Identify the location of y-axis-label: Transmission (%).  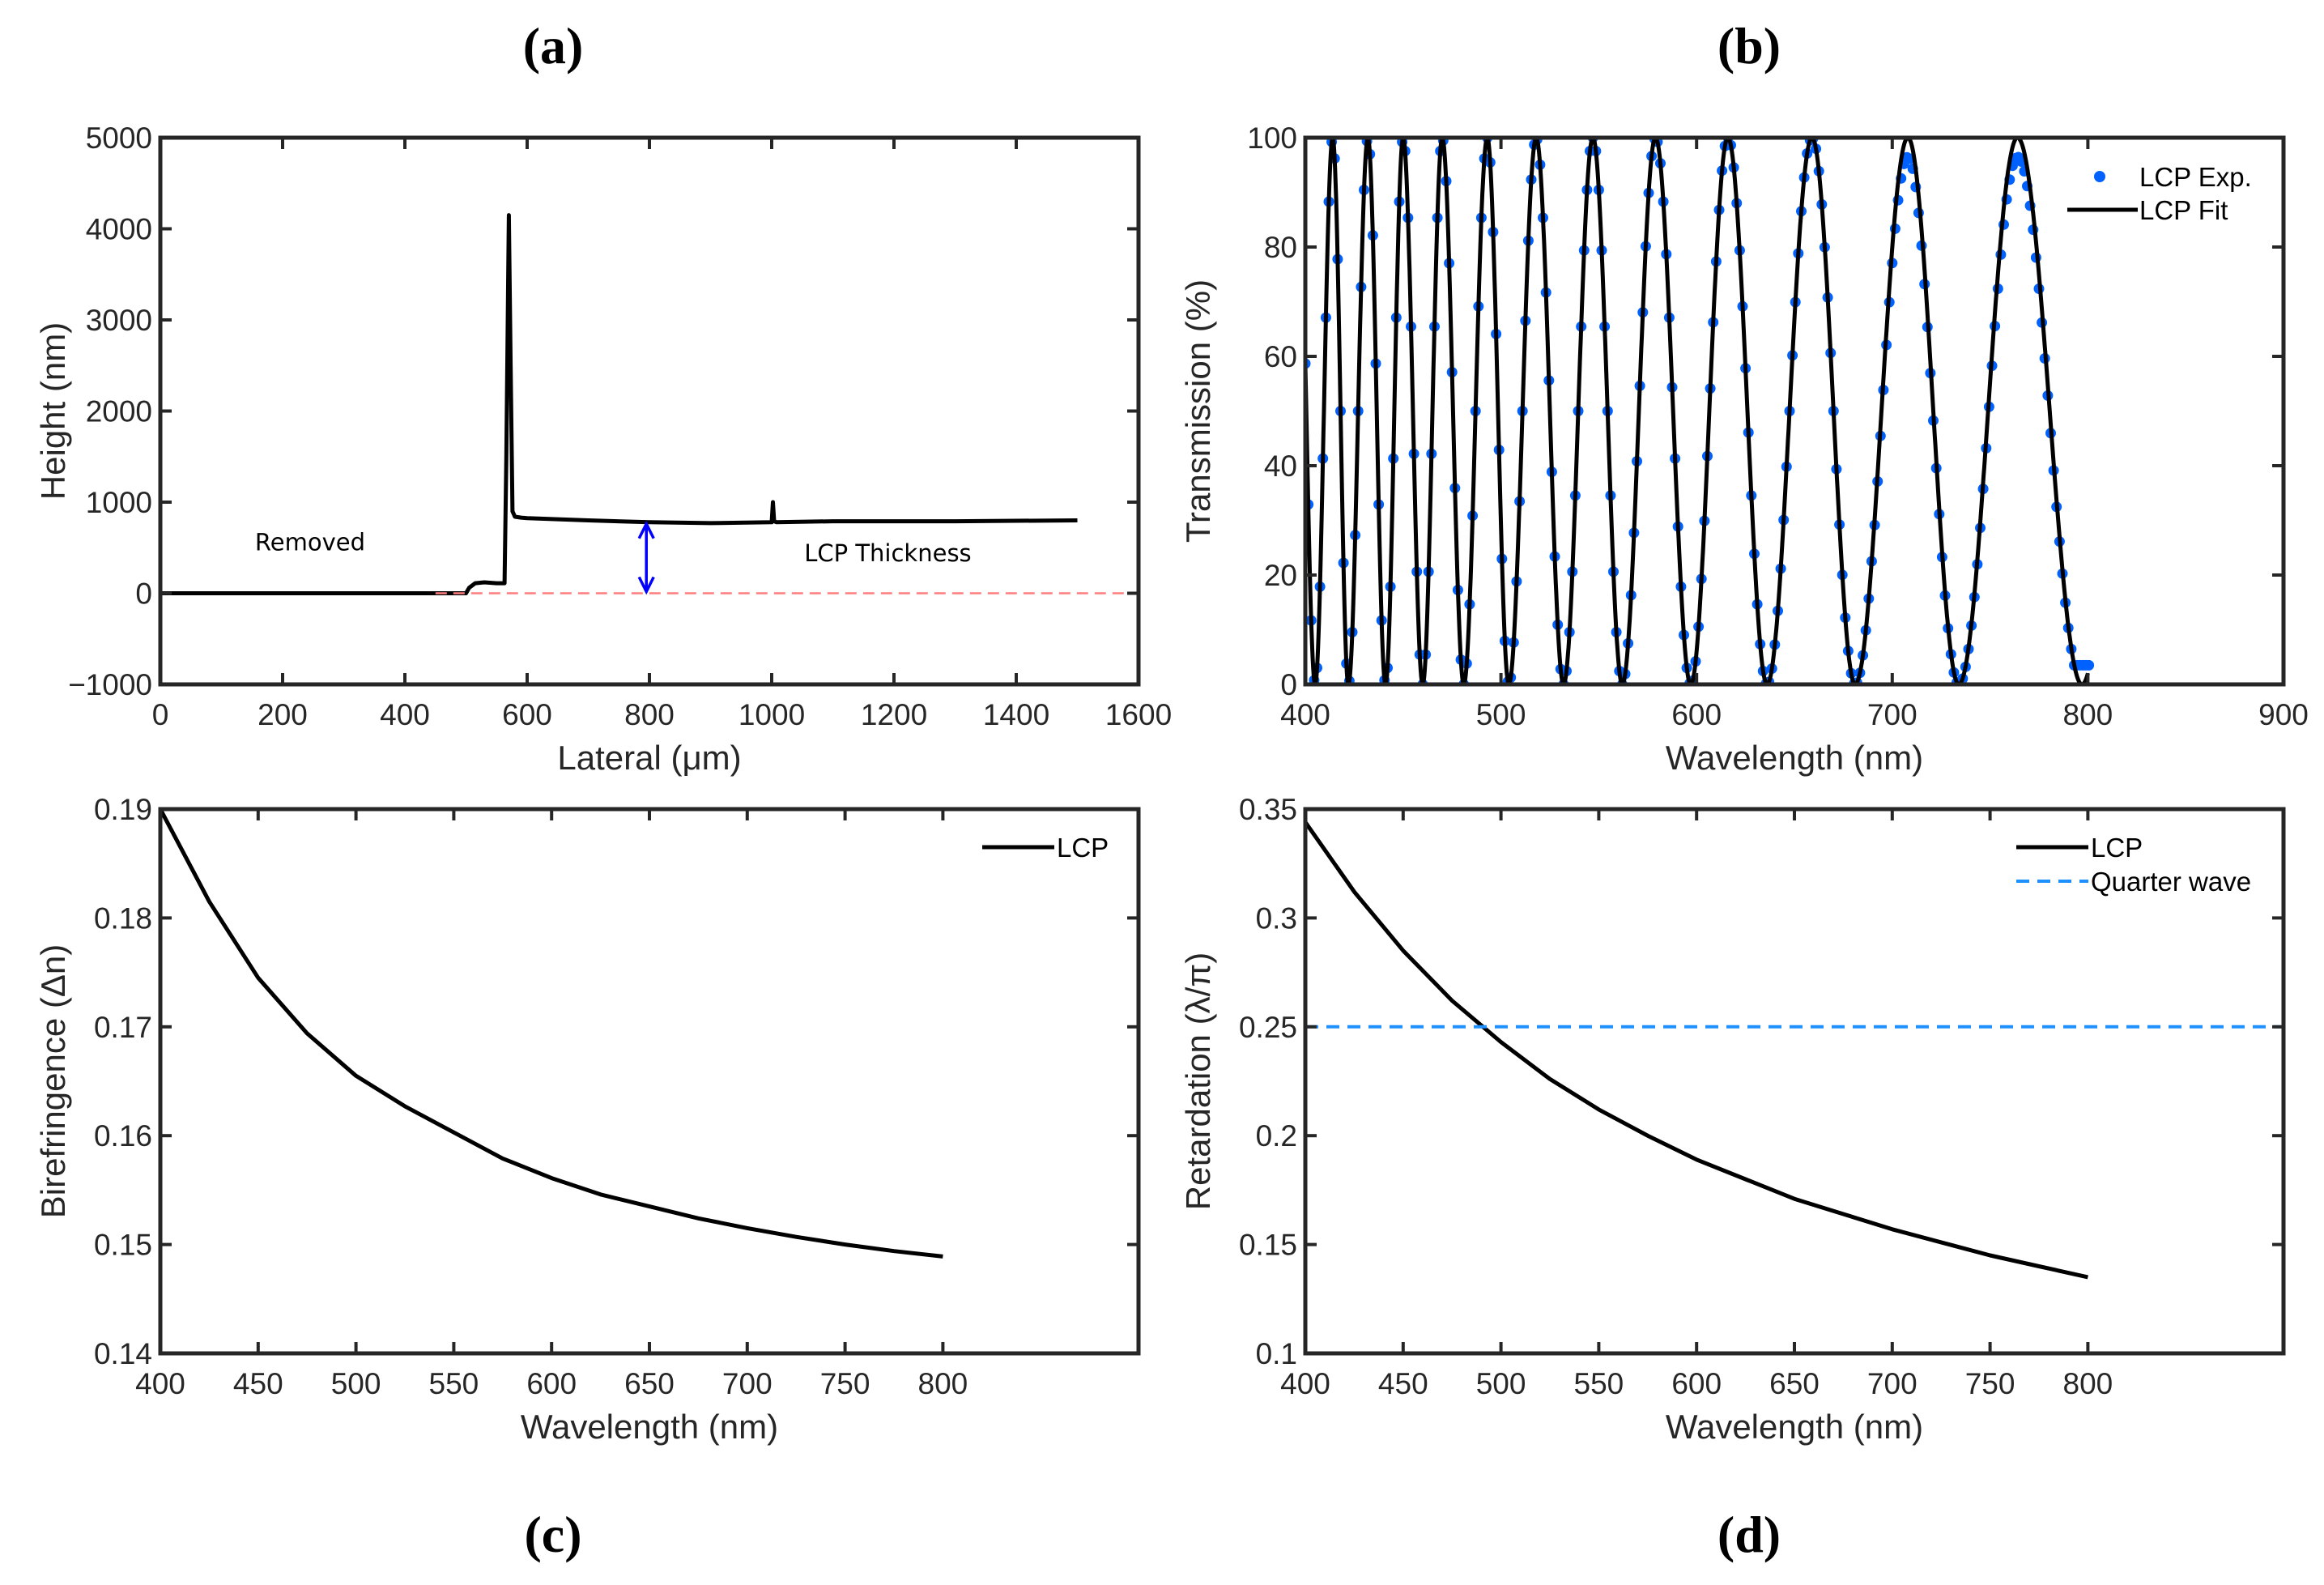
(1198, 411).